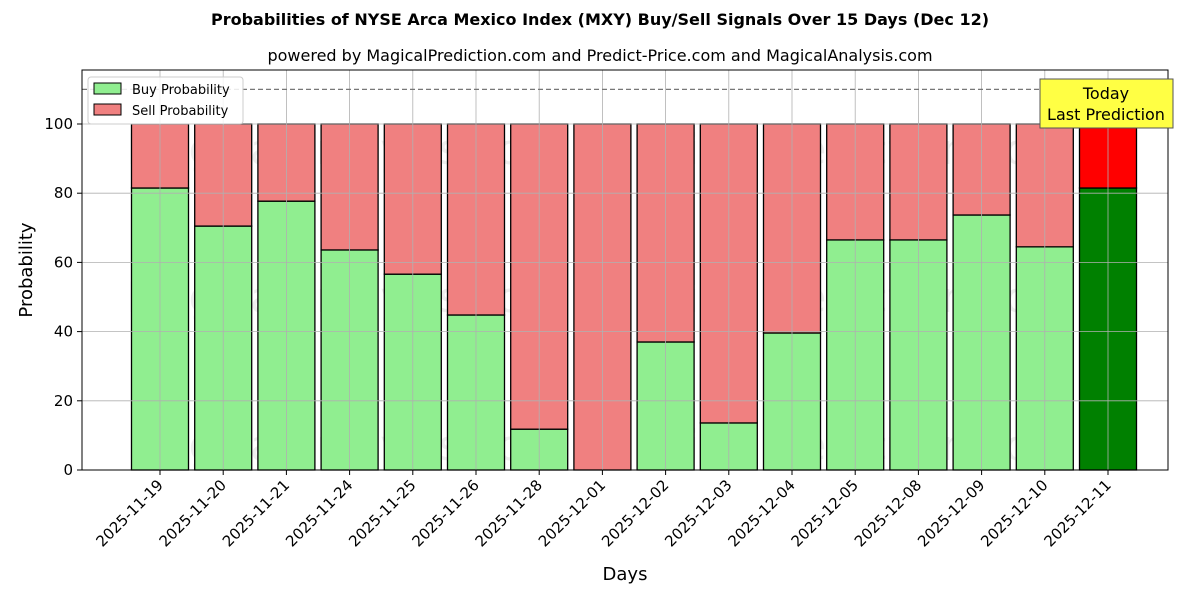 The height and width of the screenshot is (600, 1200). Describe the element at coordinates (180, 111) in the screenshot. I see `legend-label: Sell Probability` at that location.